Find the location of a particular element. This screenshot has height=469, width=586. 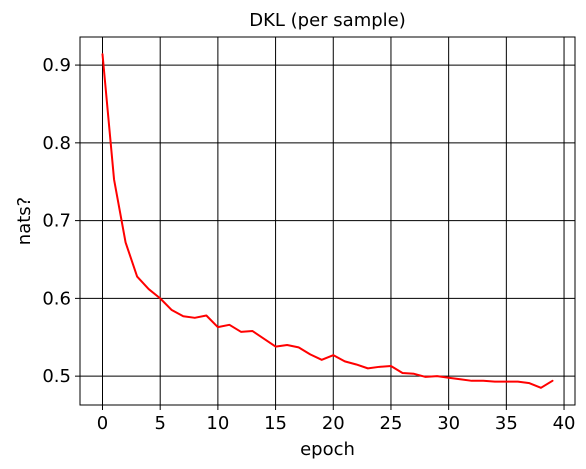

x-tick-label: 15 is located at coordinates (275, 423).